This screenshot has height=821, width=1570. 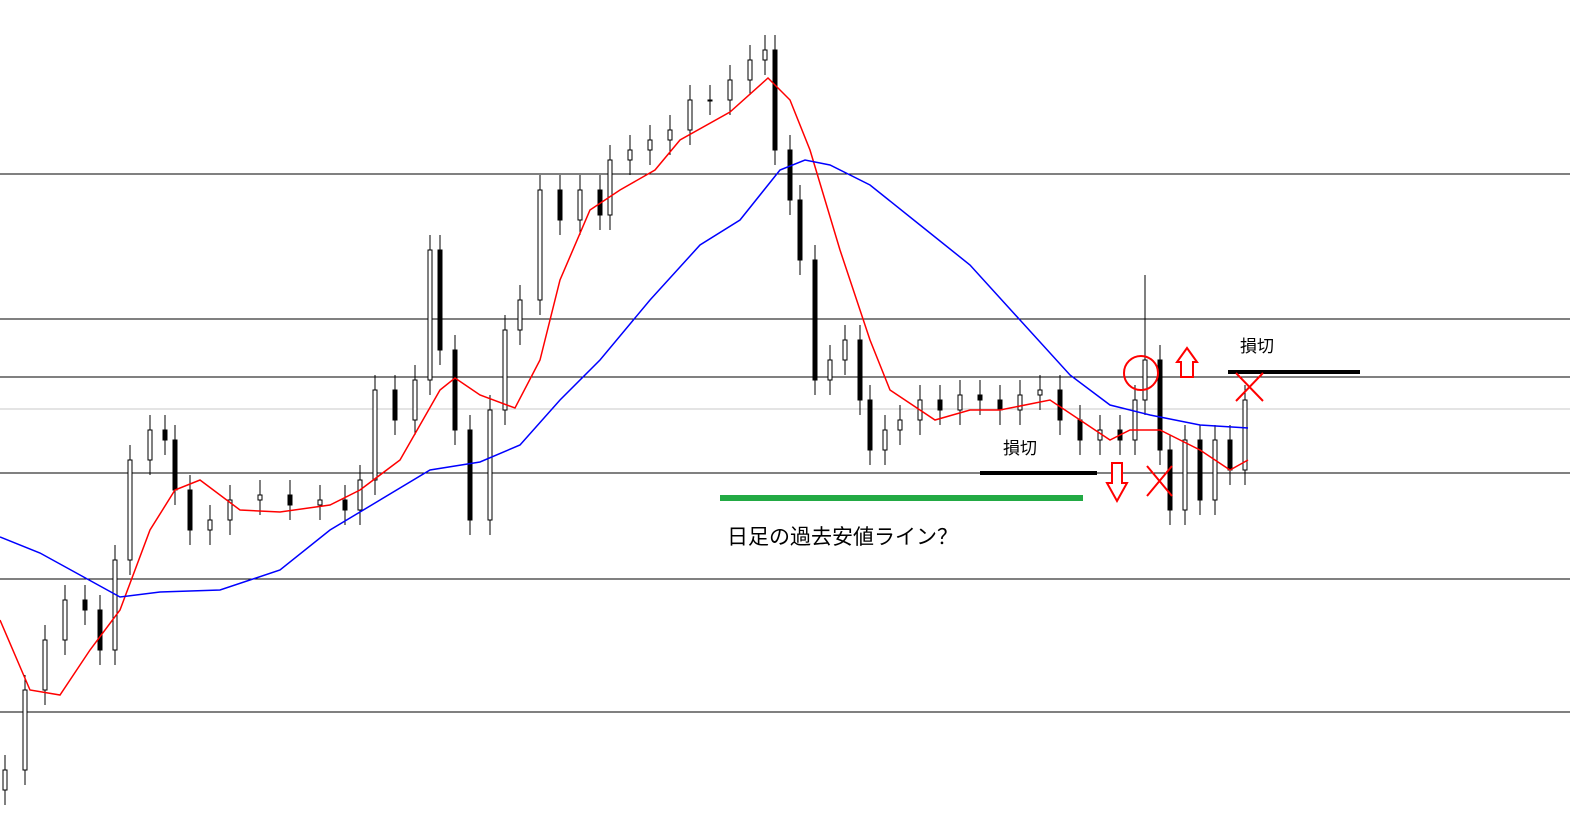 I want to click on down-arrow, so click(x=1117, y=483).